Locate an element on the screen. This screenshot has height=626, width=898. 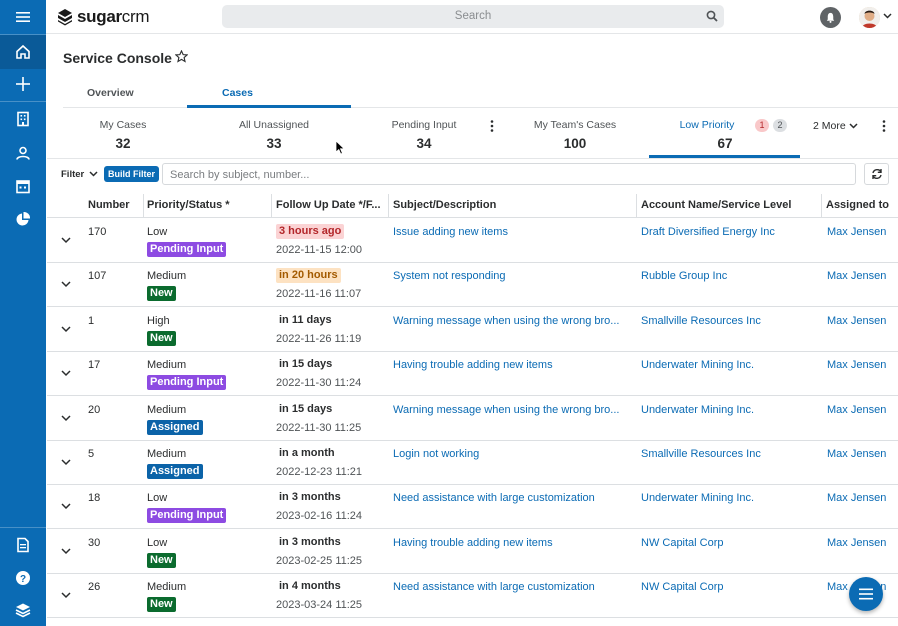
pie-chart-icon is located at coordinates (23, 219).